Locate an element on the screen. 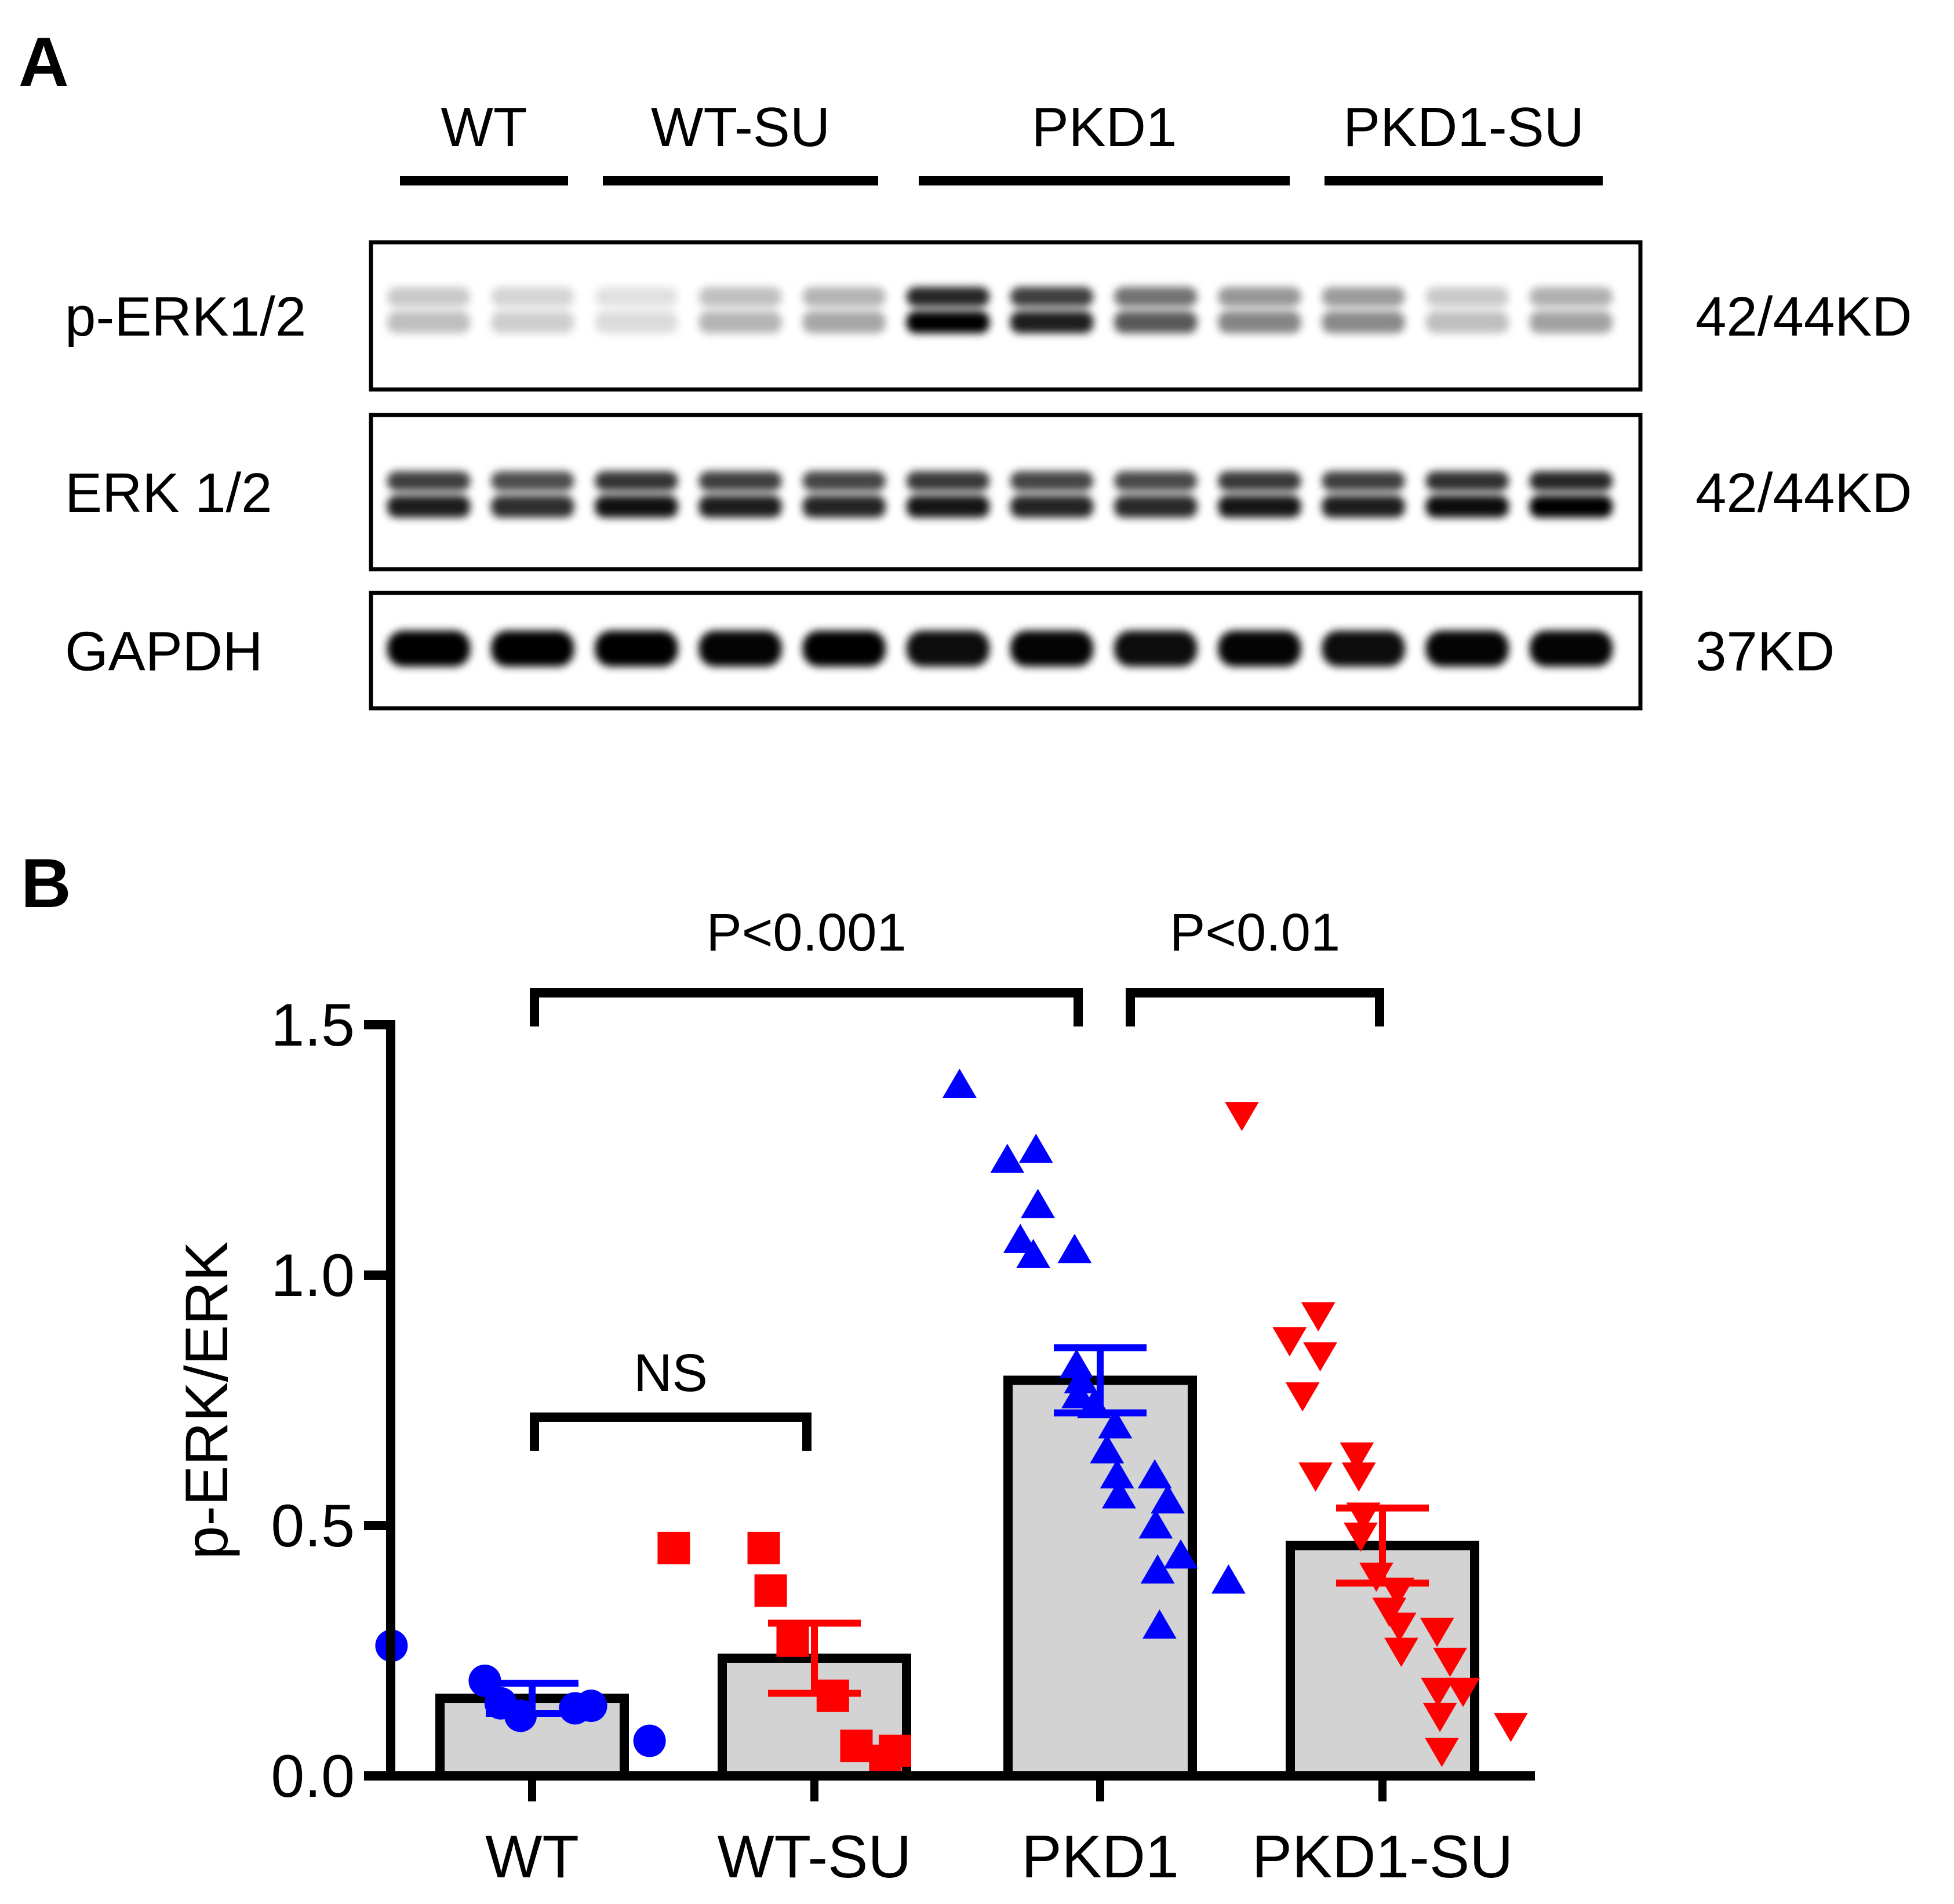 The width and height of the screenshot is (1954, 1904). blot-row-gapdh: GAPDH 37KD is located at coordinates (950, 651).